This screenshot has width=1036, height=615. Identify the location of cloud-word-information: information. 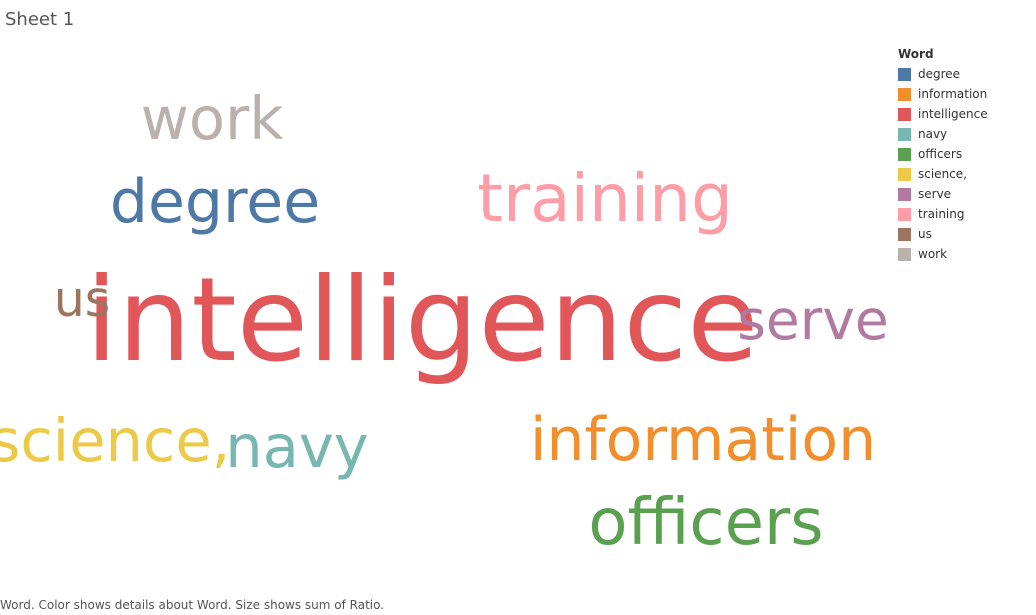
(703, 440).